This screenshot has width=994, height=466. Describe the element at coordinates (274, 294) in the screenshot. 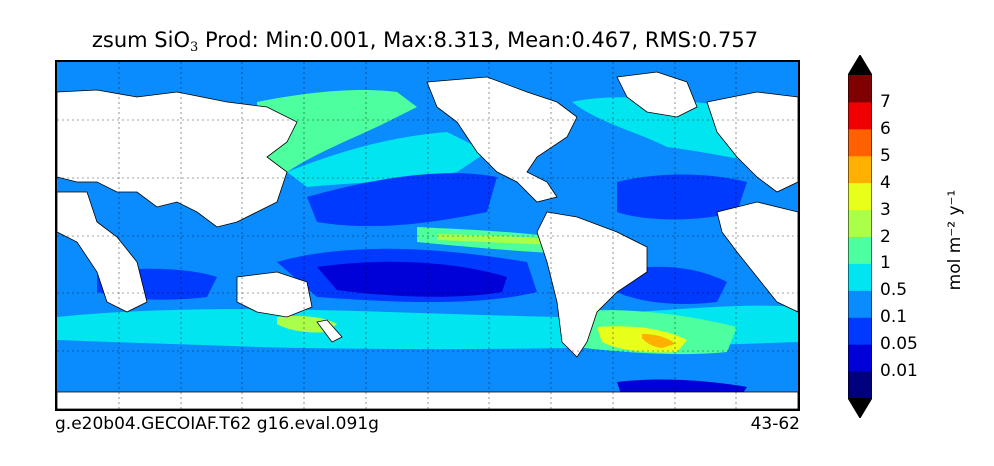

I see `land-australia` at that location.